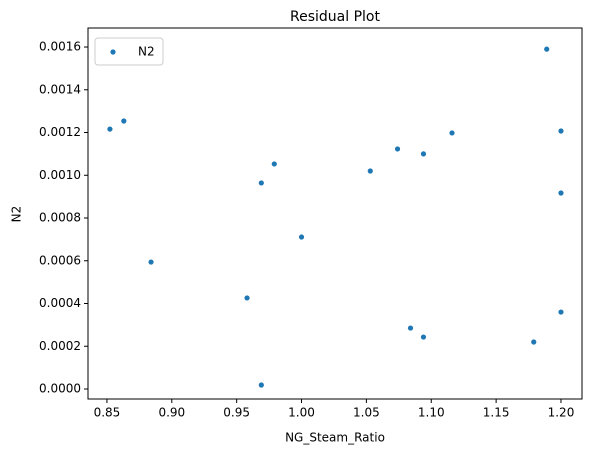 The image size is (593, 459). Describe the element at coordinates (366, 413) in the screenshot. I see `x-tick-label: 1.05` at that location.